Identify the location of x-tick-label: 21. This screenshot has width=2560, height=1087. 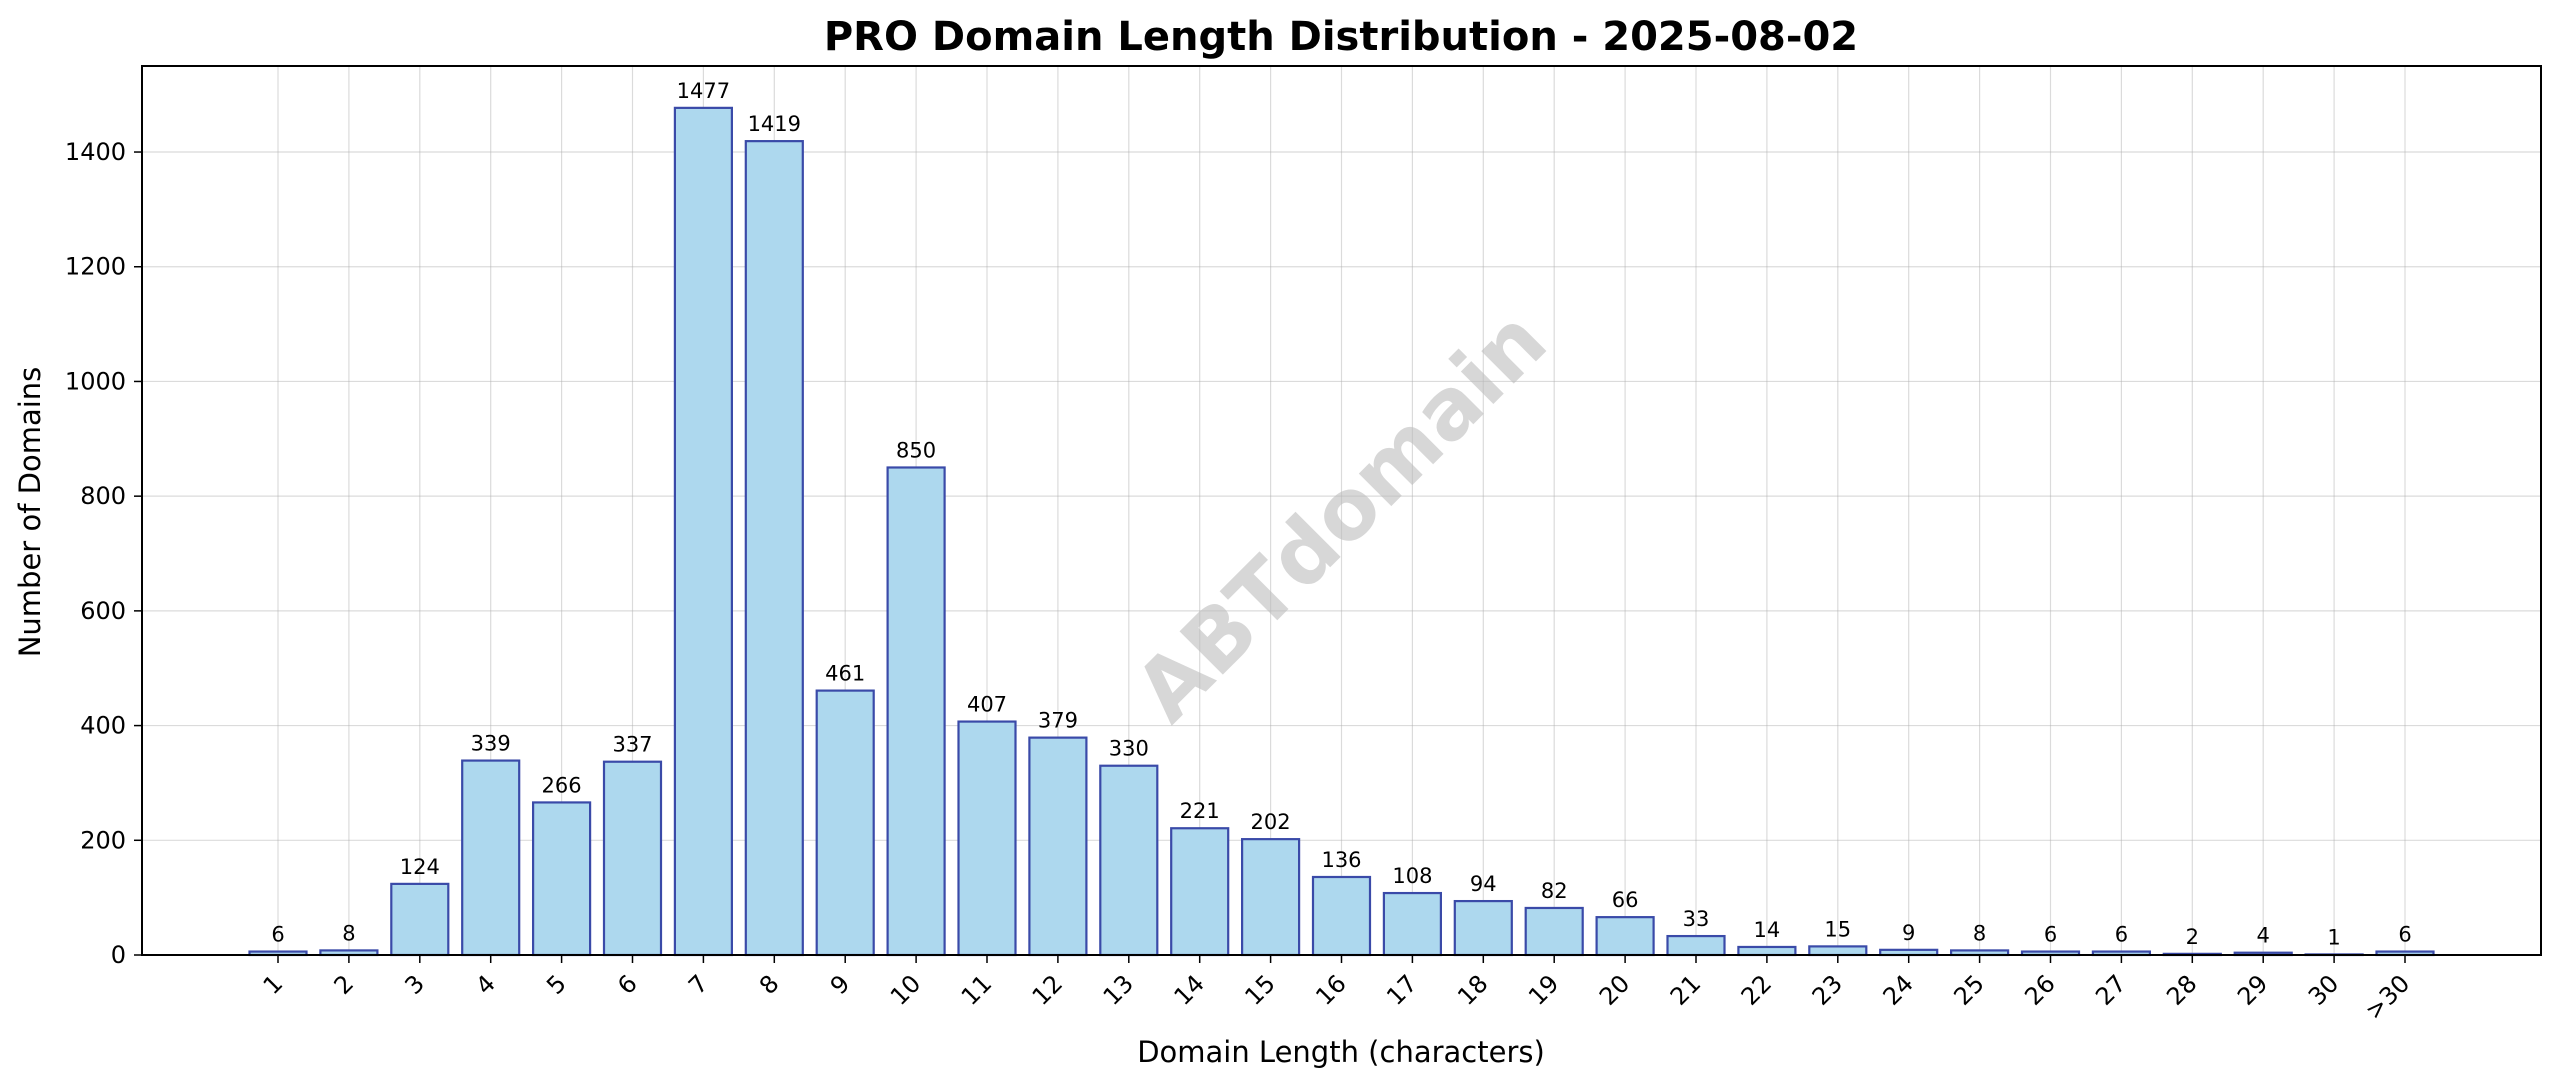
(1685, 989).